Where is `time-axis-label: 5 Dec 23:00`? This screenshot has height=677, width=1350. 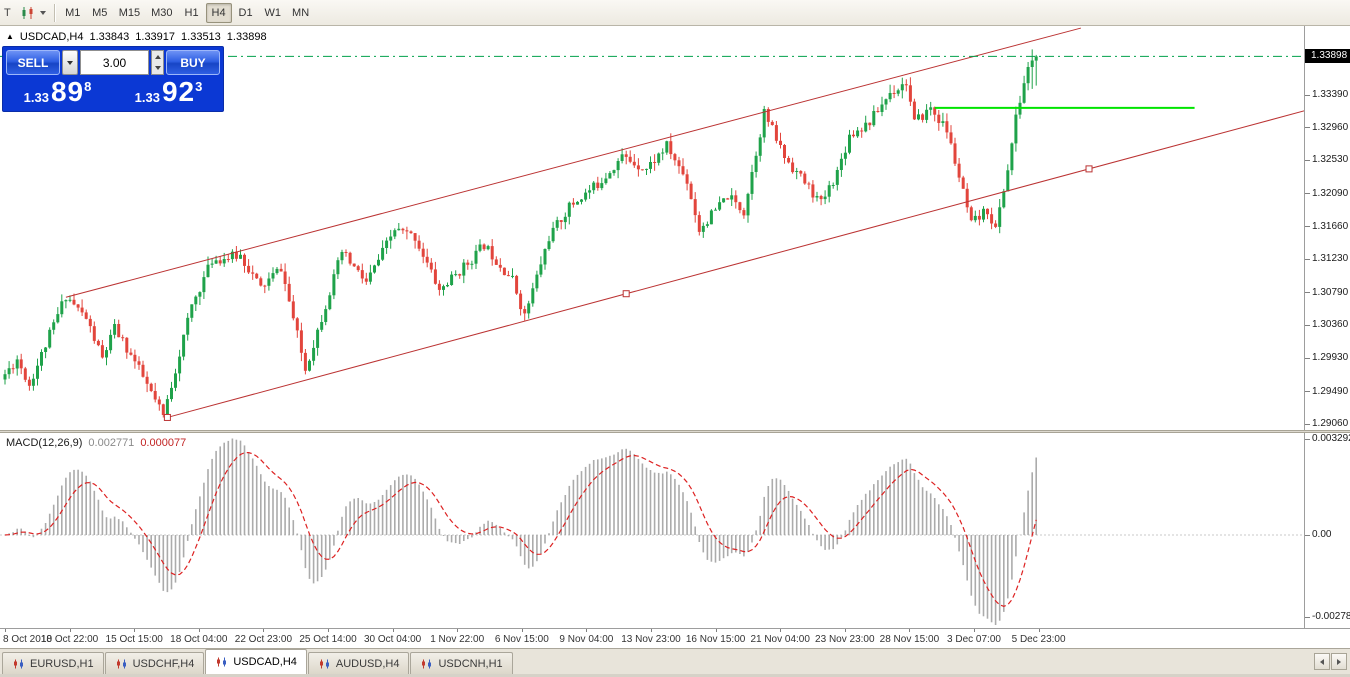
time-axis-label: 5 Dec 23:00 is located at coordinates (1038, 639).